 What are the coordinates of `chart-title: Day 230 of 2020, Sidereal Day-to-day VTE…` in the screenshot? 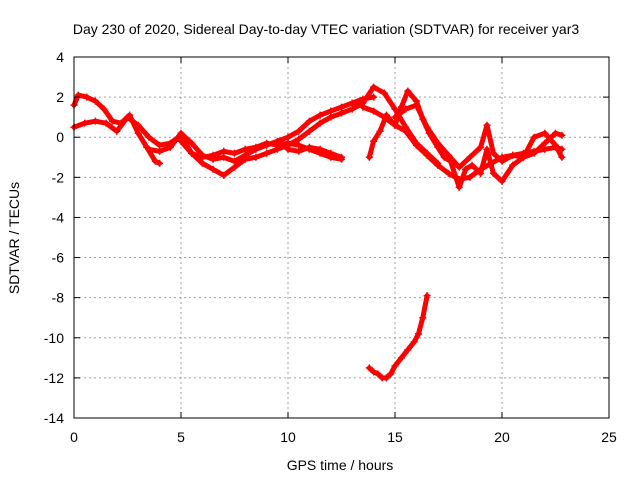 It's located at (326, 29).